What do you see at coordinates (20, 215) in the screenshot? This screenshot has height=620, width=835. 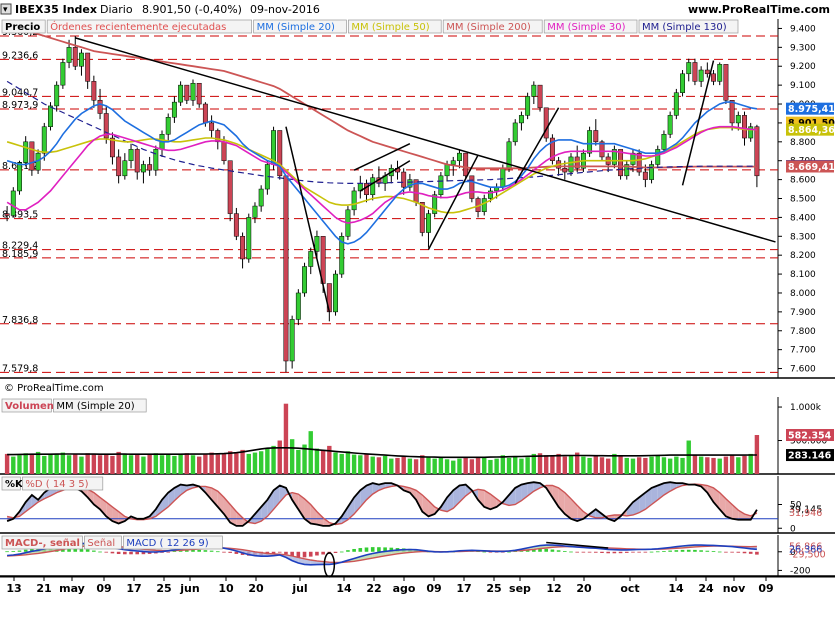 I see `level-label-5: 8.393,5` at bounding box center [20, 215].